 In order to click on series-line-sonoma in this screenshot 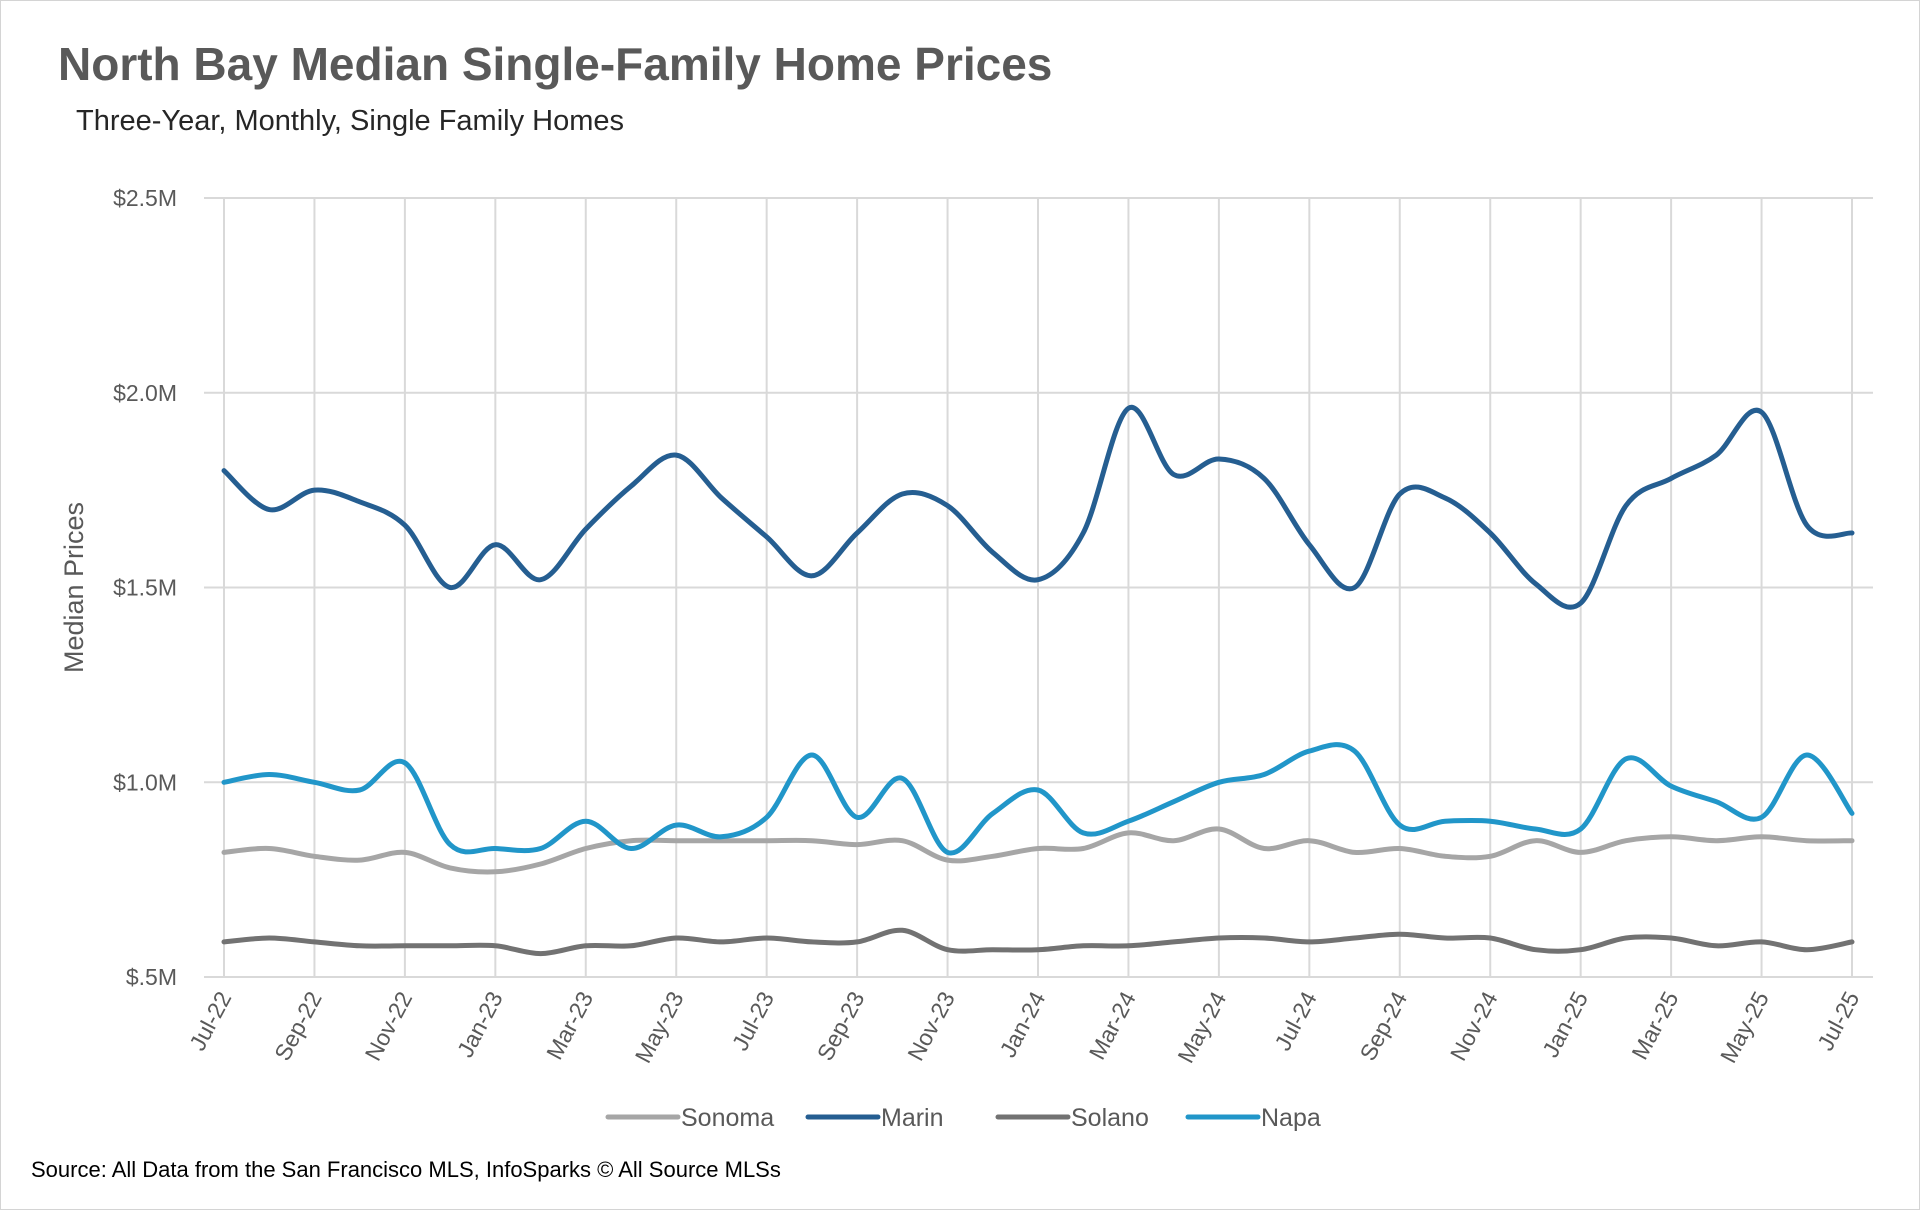, I will do `click(1038, 850)`.